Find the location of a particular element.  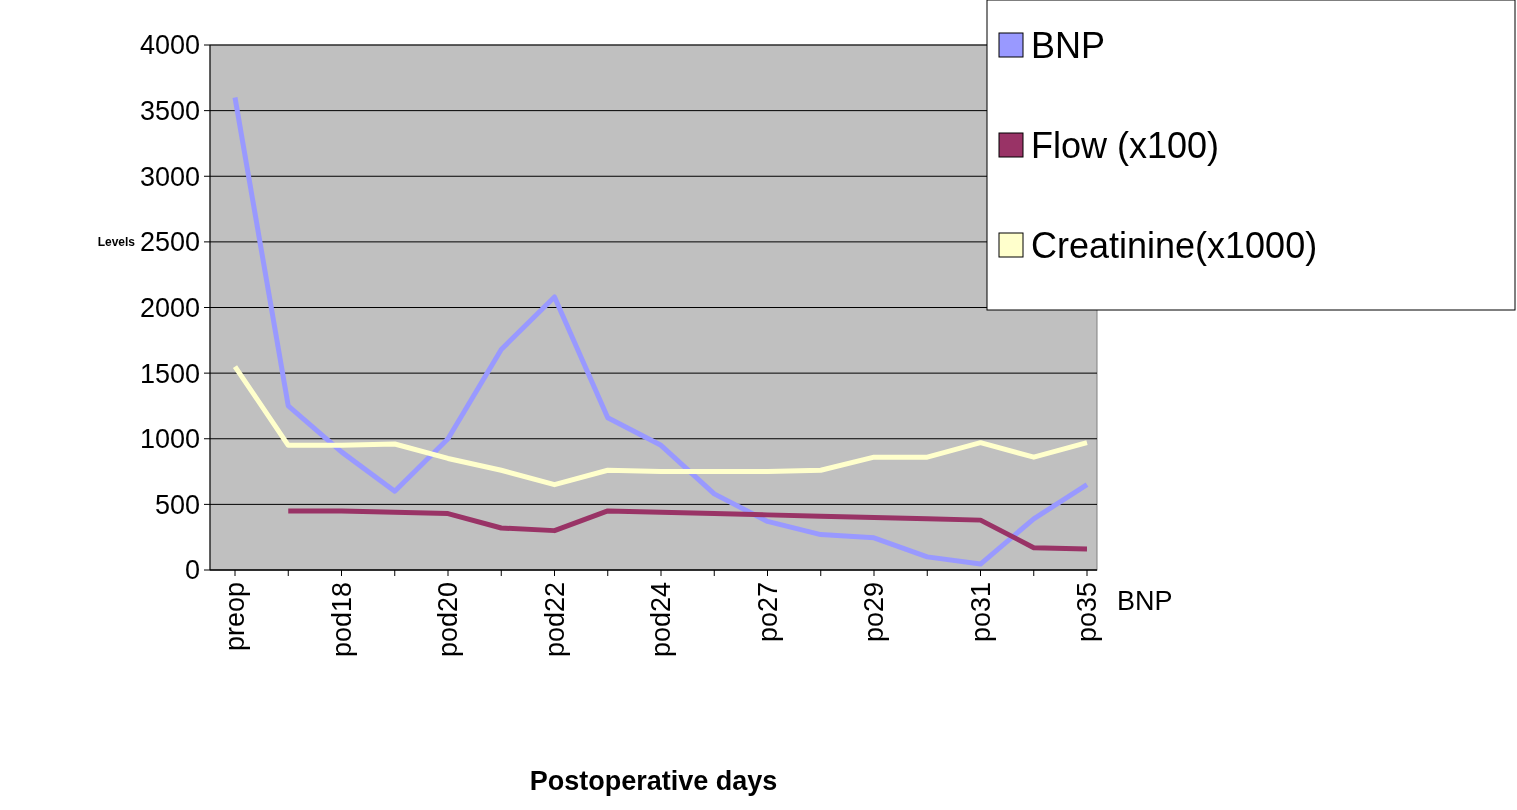

text: BNP is located at coordinates (1145, 601).